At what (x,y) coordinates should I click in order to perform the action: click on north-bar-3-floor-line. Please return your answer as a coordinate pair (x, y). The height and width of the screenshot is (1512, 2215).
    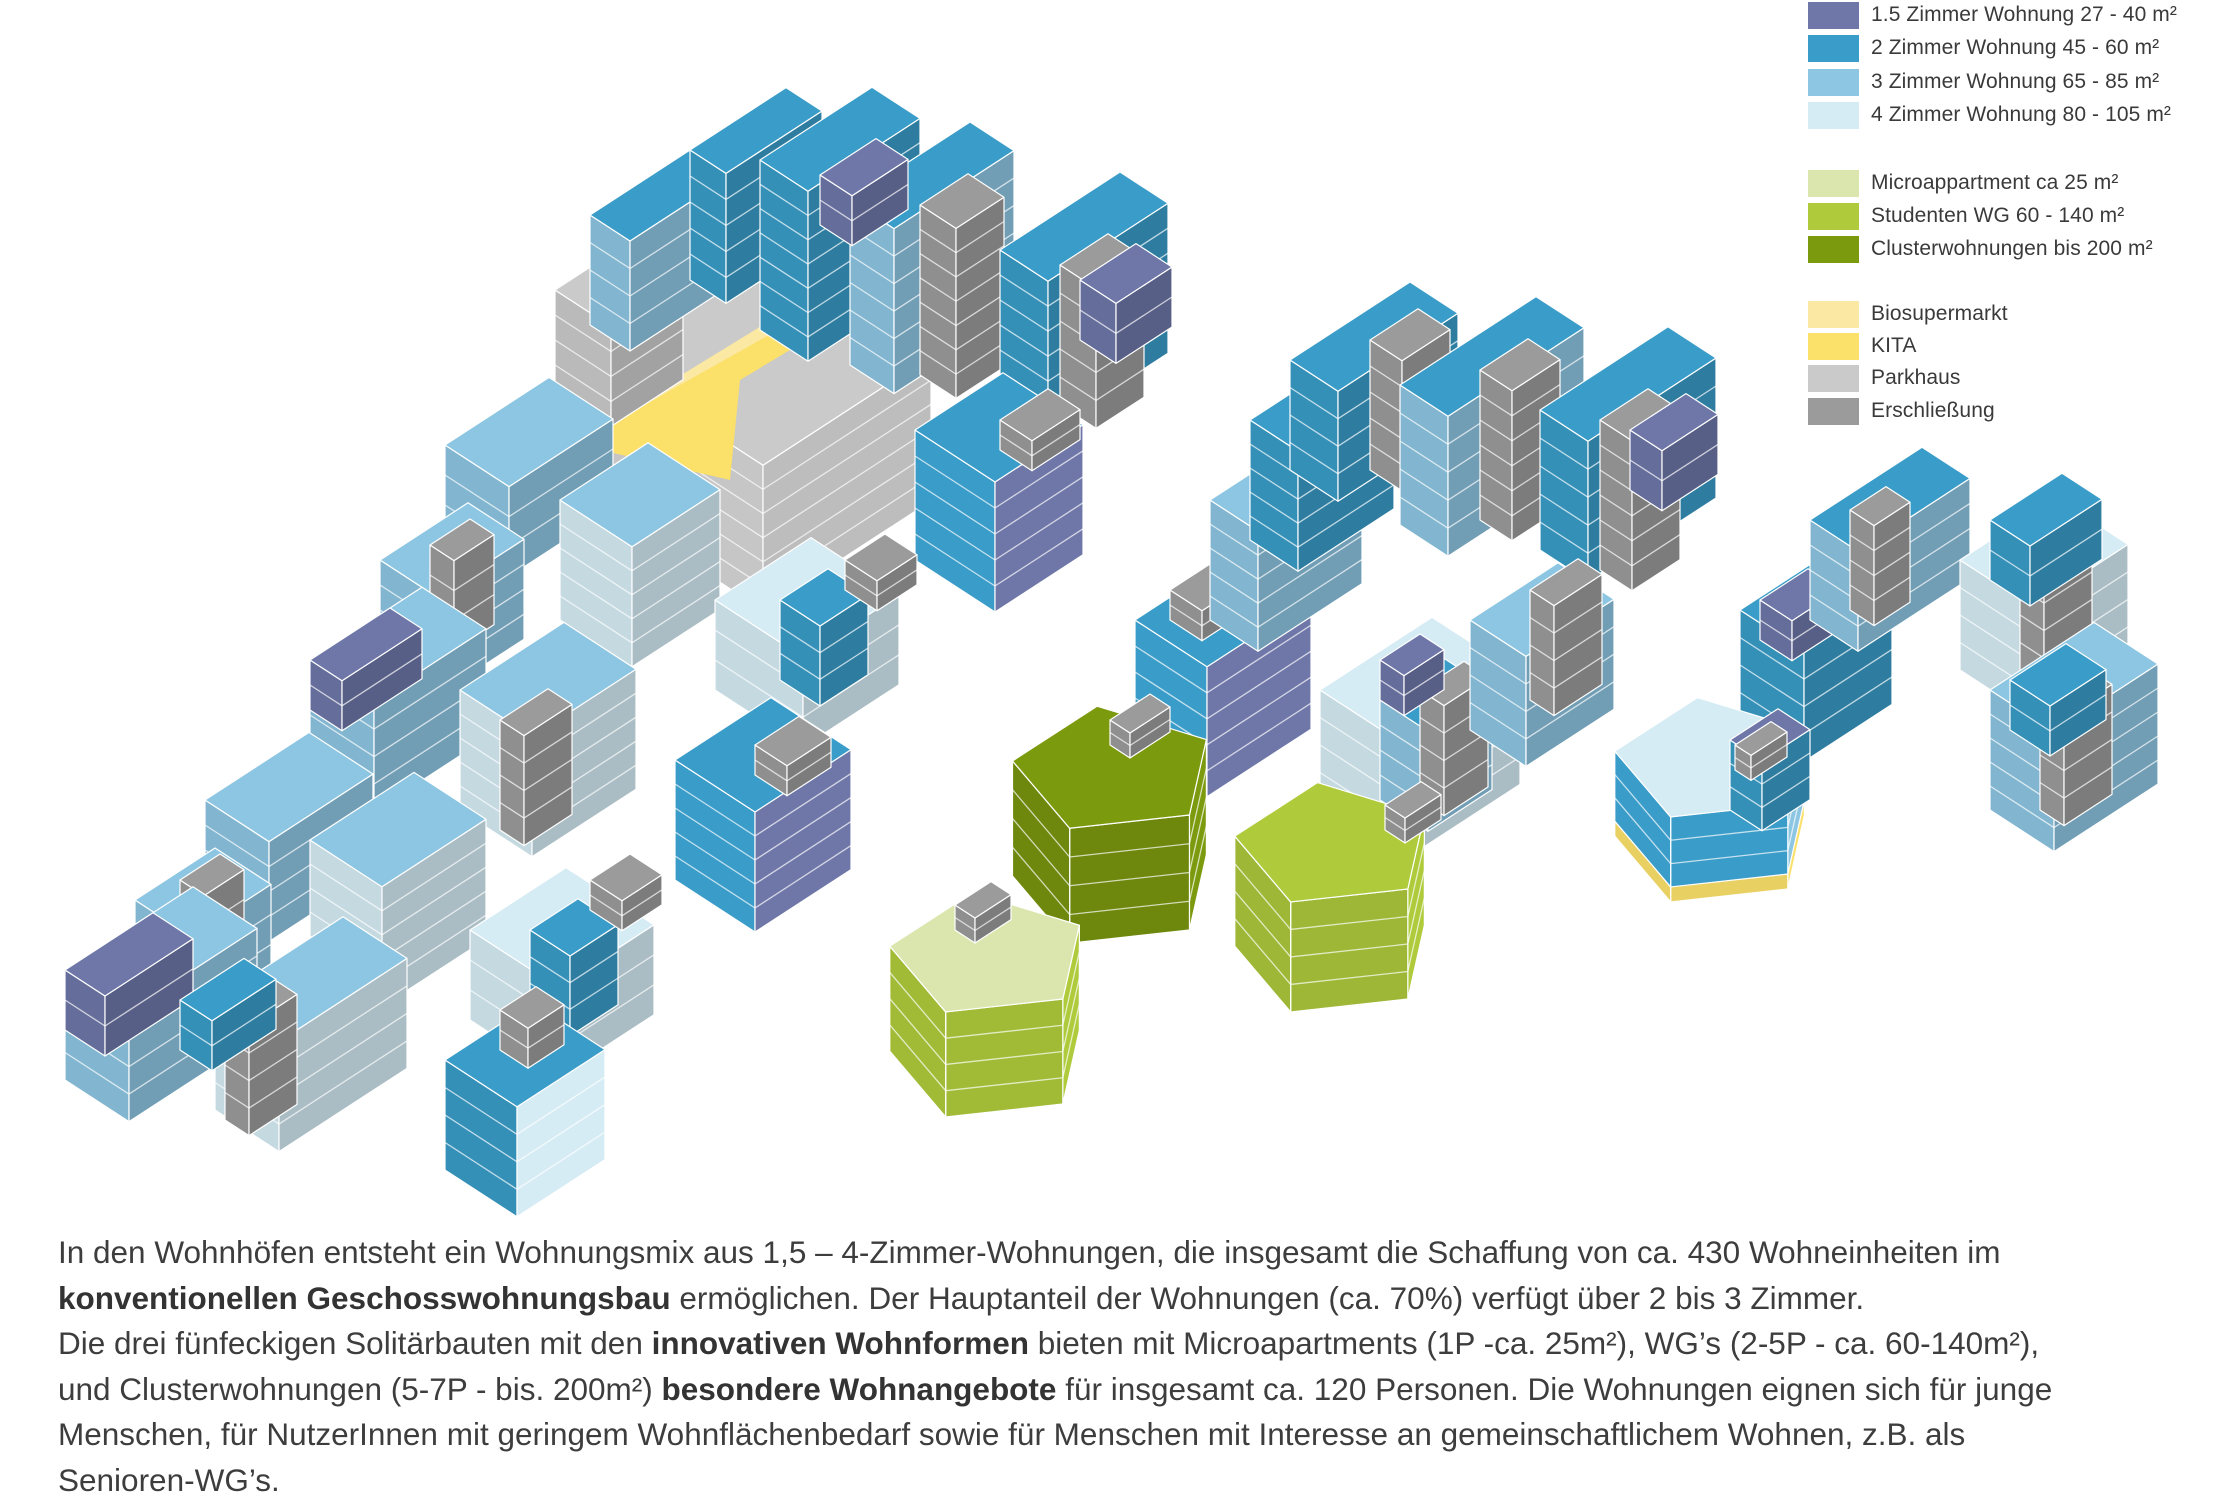
    Looking at the image, I should click on (1024, 340).